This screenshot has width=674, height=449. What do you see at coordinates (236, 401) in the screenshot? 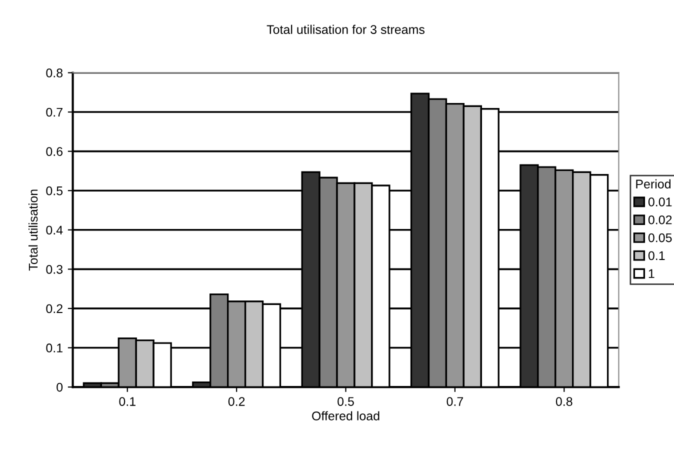
I see `x-tick-label: 0.2` at bounding box center [236, 401].